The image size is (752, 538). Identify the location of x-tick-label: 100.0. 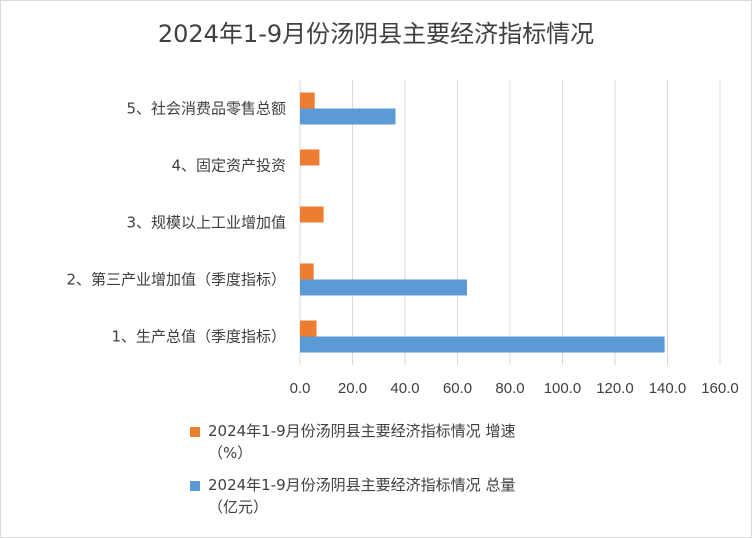
(563, 388).